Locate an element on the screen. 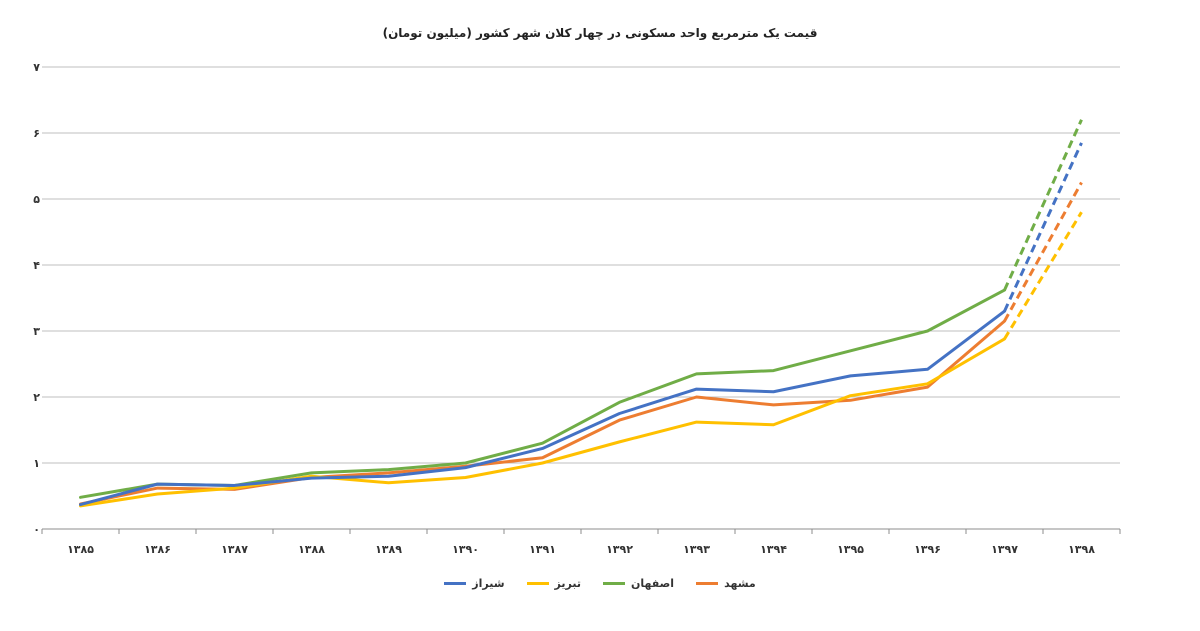 Image resolution: width=1200 pixels, height=631 pixels. x-tick-label: ۱۳۹۸ is located at coordinates (1081, 549).